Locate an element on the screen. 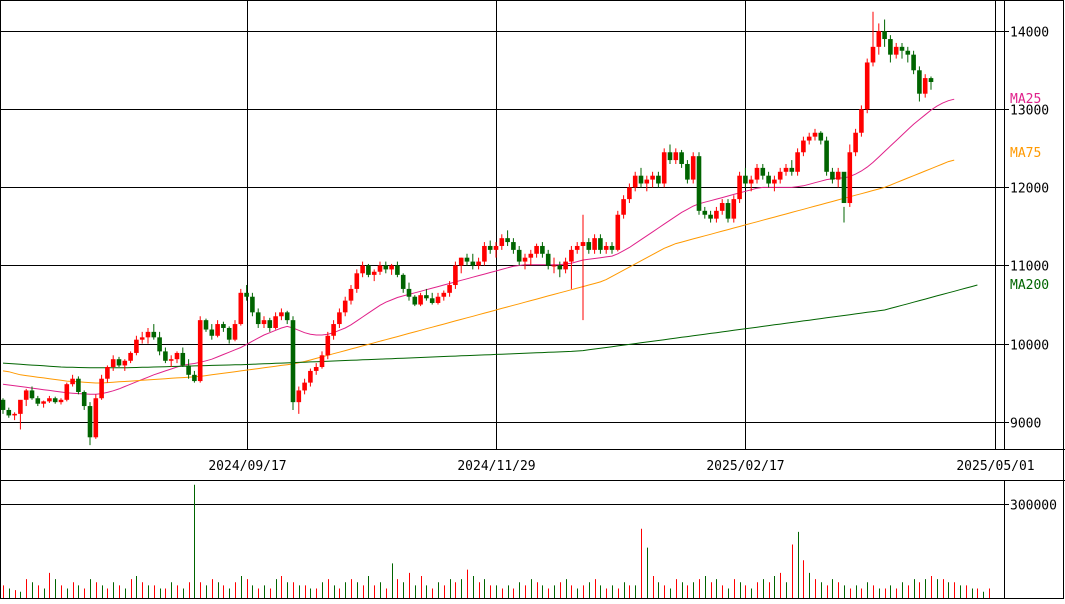 This screenshot has width=1065, height=604. x-tick-label-2: 2024/11/29 is located at coordinates (496, 466).